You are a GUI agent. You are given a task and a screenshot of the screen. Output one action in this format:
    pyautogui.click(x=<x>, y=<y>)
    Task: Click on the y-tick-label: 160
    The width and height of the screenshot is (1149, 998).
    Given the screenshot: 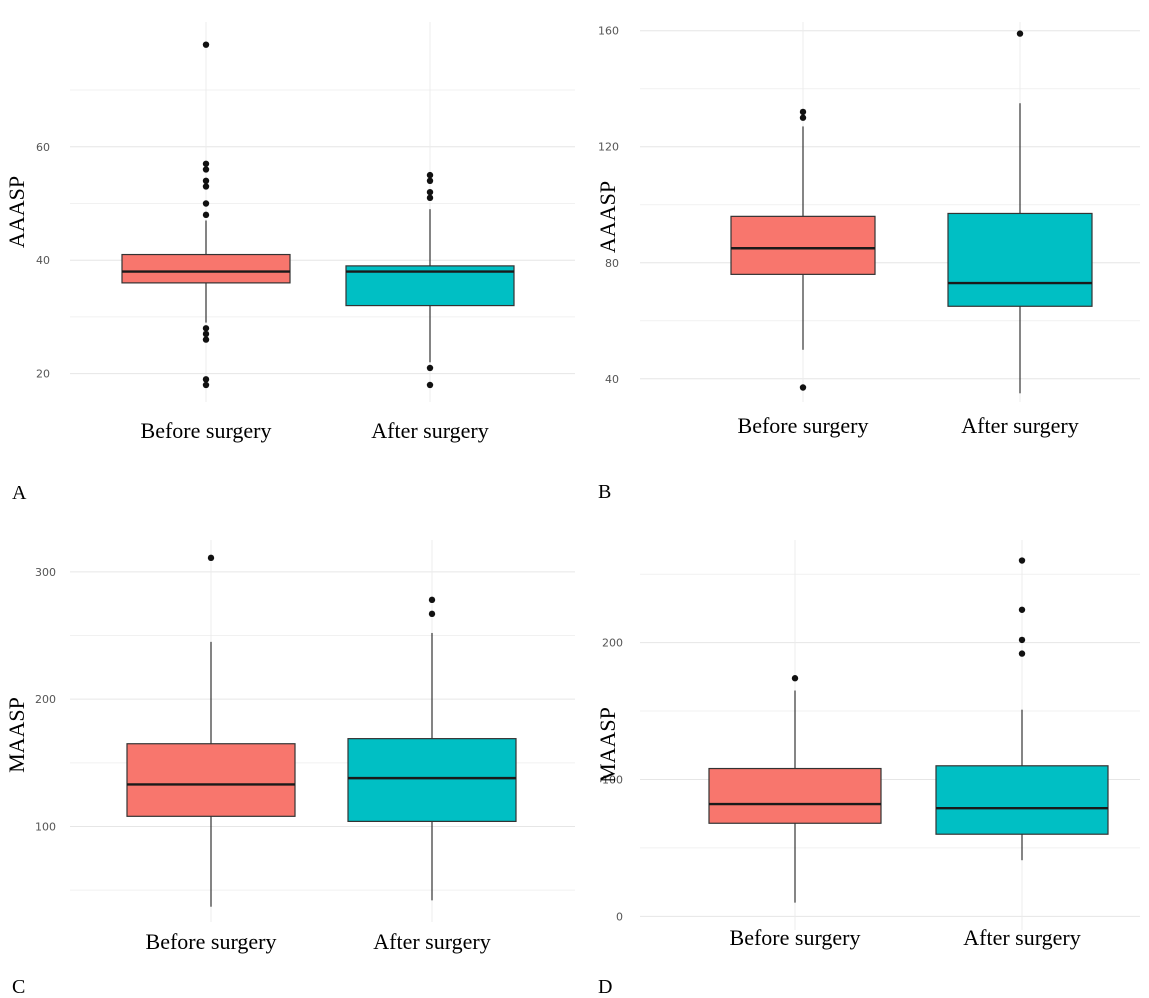 What is the action you would take?
    pyautogui.click(x=608, y=31)
    